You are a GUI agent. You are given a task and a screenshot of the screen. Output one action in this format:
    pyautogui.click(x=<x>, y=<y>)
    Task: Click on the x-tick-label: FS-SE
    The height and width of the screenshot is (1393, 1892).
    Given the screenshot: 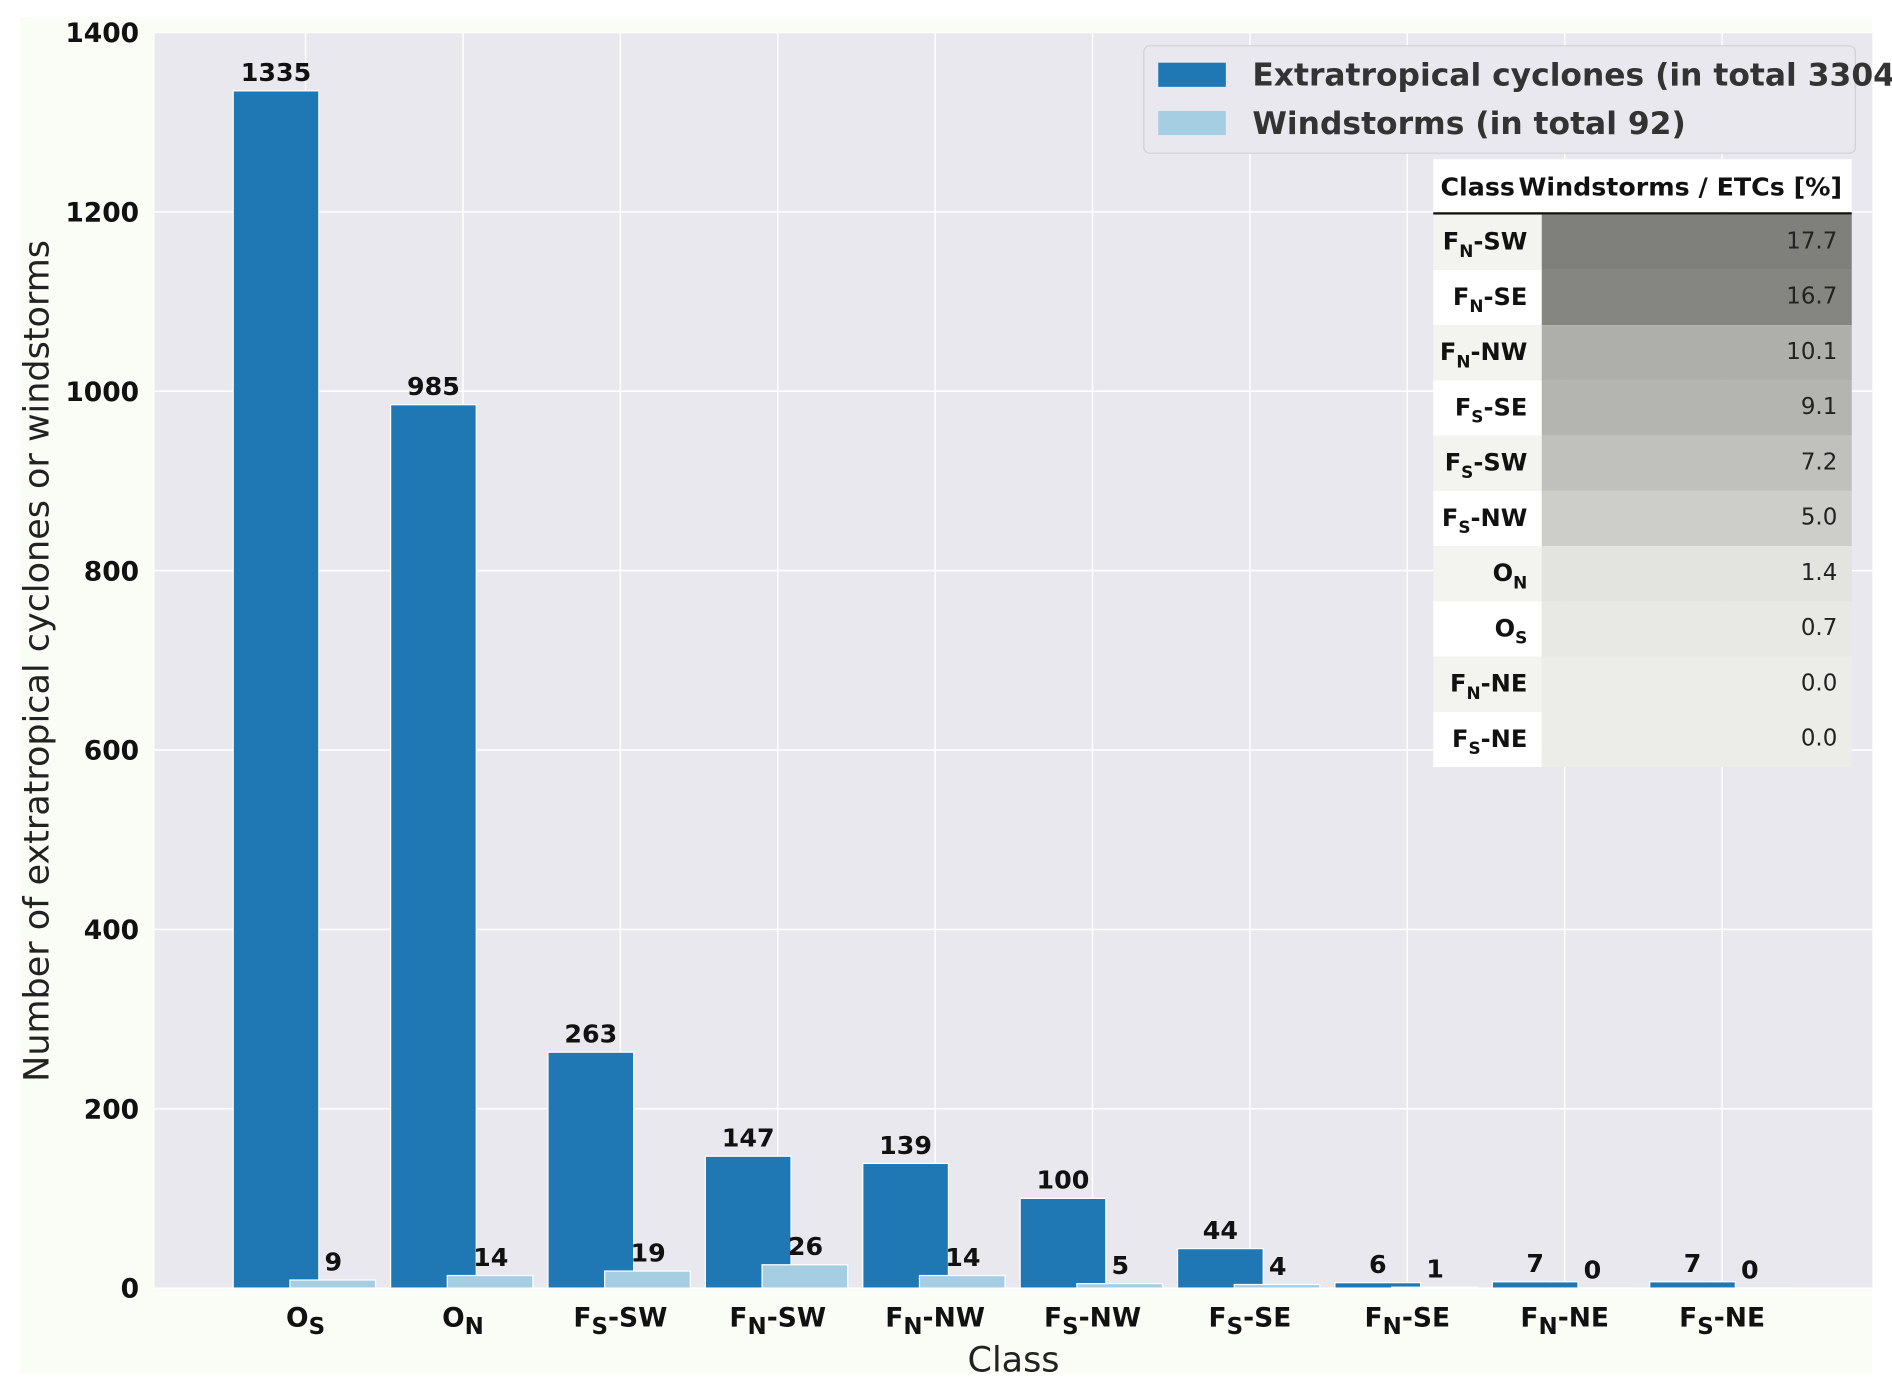 What is the action you would take?
    pyautogui.click(x=1250, y=1321)
    